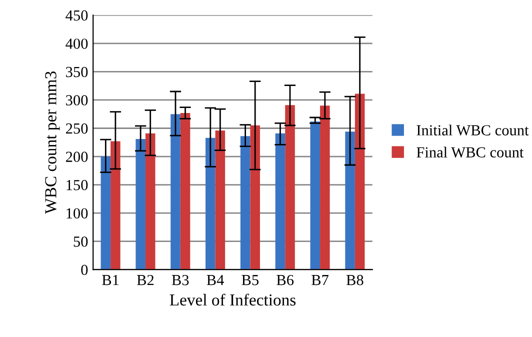 Image resolution: width=532 pixels, height=337 pixels. Describe the element at coordinates (77, 157) in the screenshot. I see `y-tick-label: 200` at that location.